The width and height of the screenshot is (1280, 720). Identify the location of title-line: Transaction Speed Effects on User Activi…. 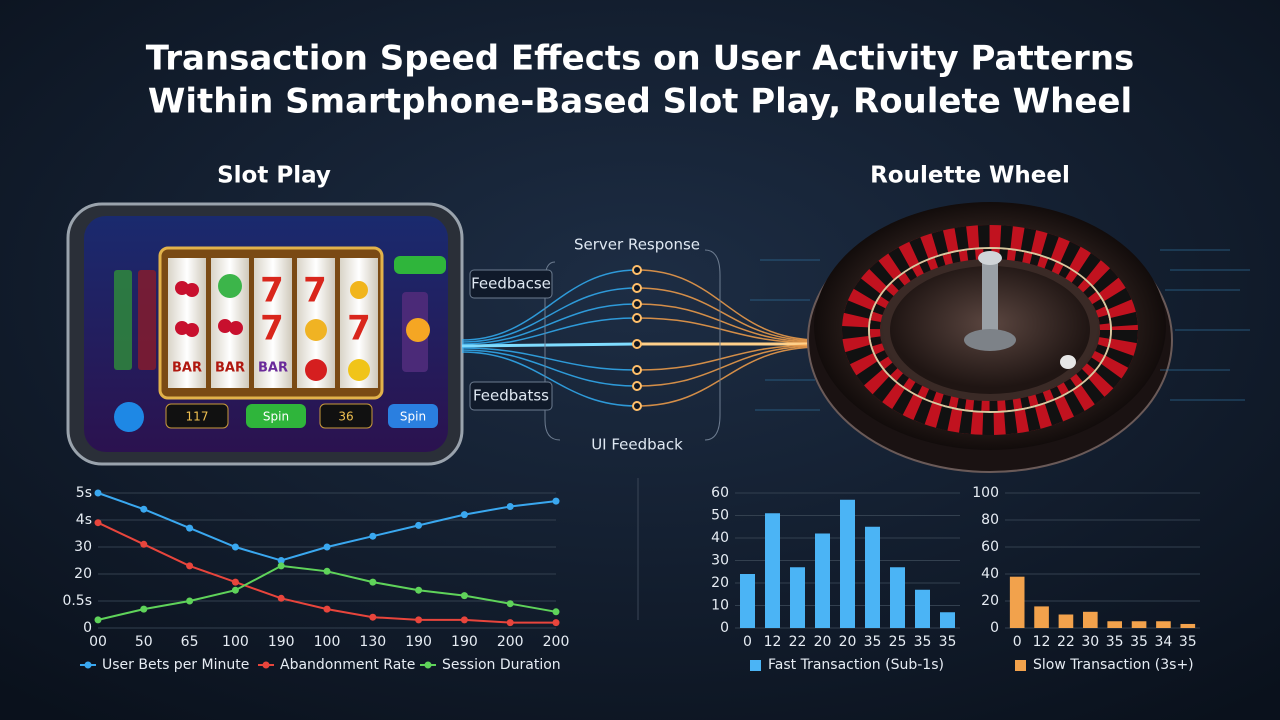
(640, 59).